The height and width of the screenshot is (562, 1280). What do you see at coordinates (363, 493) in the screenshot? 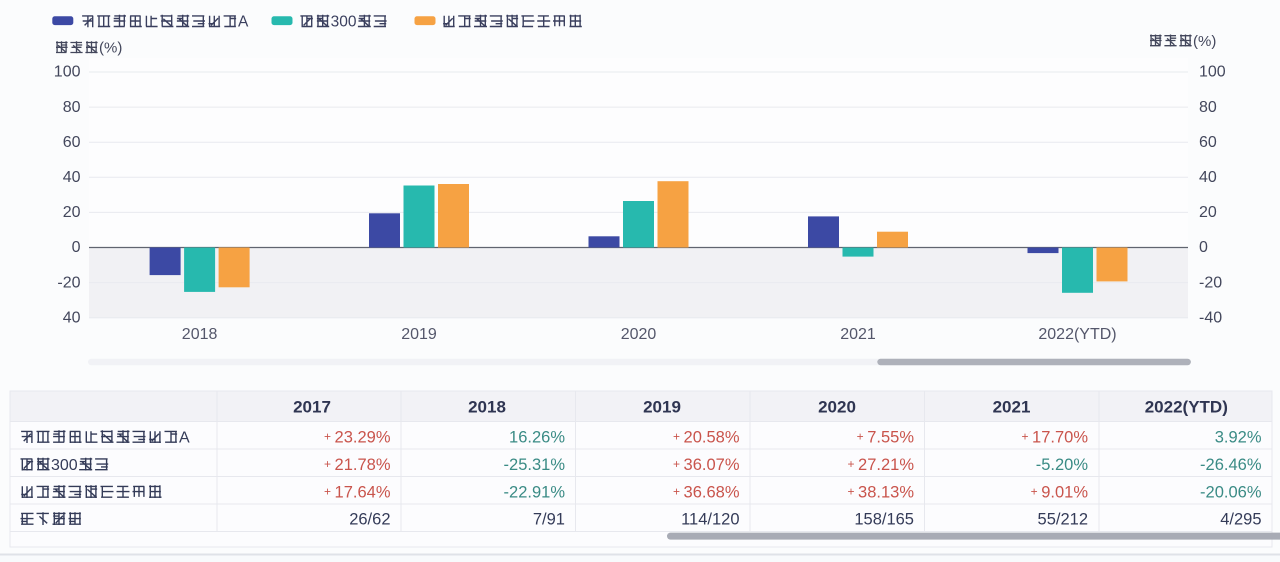
I see `svg-text: 17.64%` at bounding box center [363, 493].